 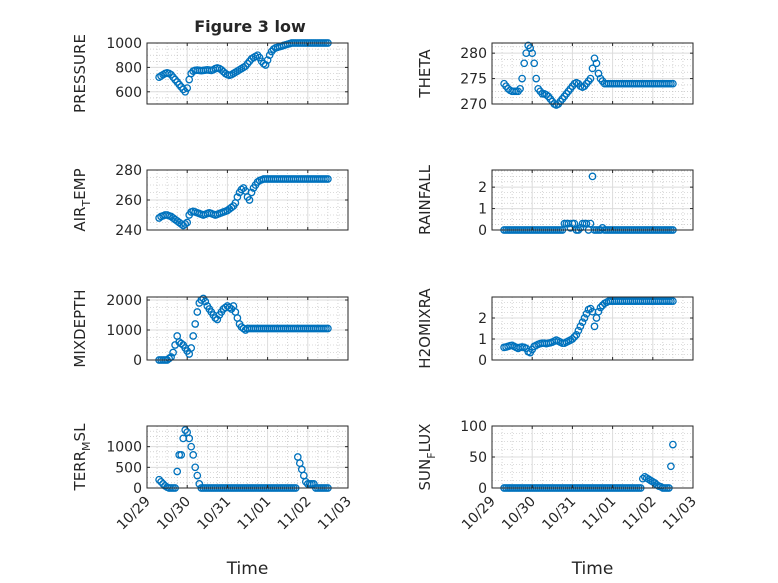 What do you see at coordinates (128, 201) in the screenshot?
I see `y-tick-label: 260` at bounding box center [128, 201].